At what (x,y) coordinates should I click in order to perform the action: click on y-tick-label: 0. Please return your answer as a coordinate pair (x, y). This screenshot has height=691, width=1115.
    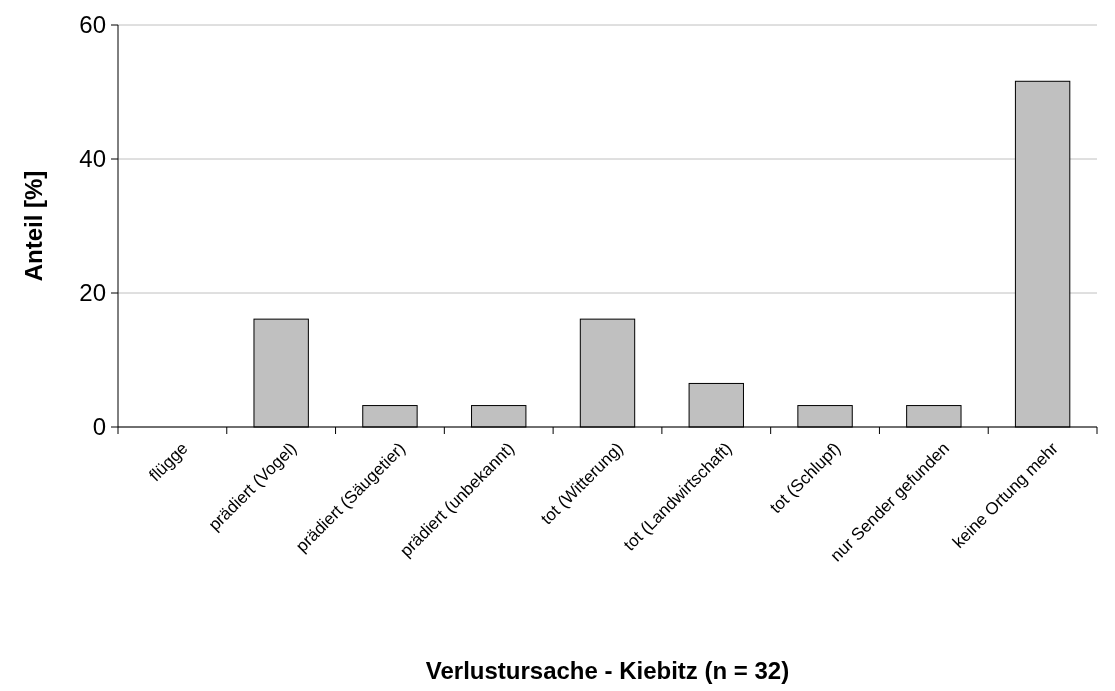
    Looking at the image, I should click on (99, 427).